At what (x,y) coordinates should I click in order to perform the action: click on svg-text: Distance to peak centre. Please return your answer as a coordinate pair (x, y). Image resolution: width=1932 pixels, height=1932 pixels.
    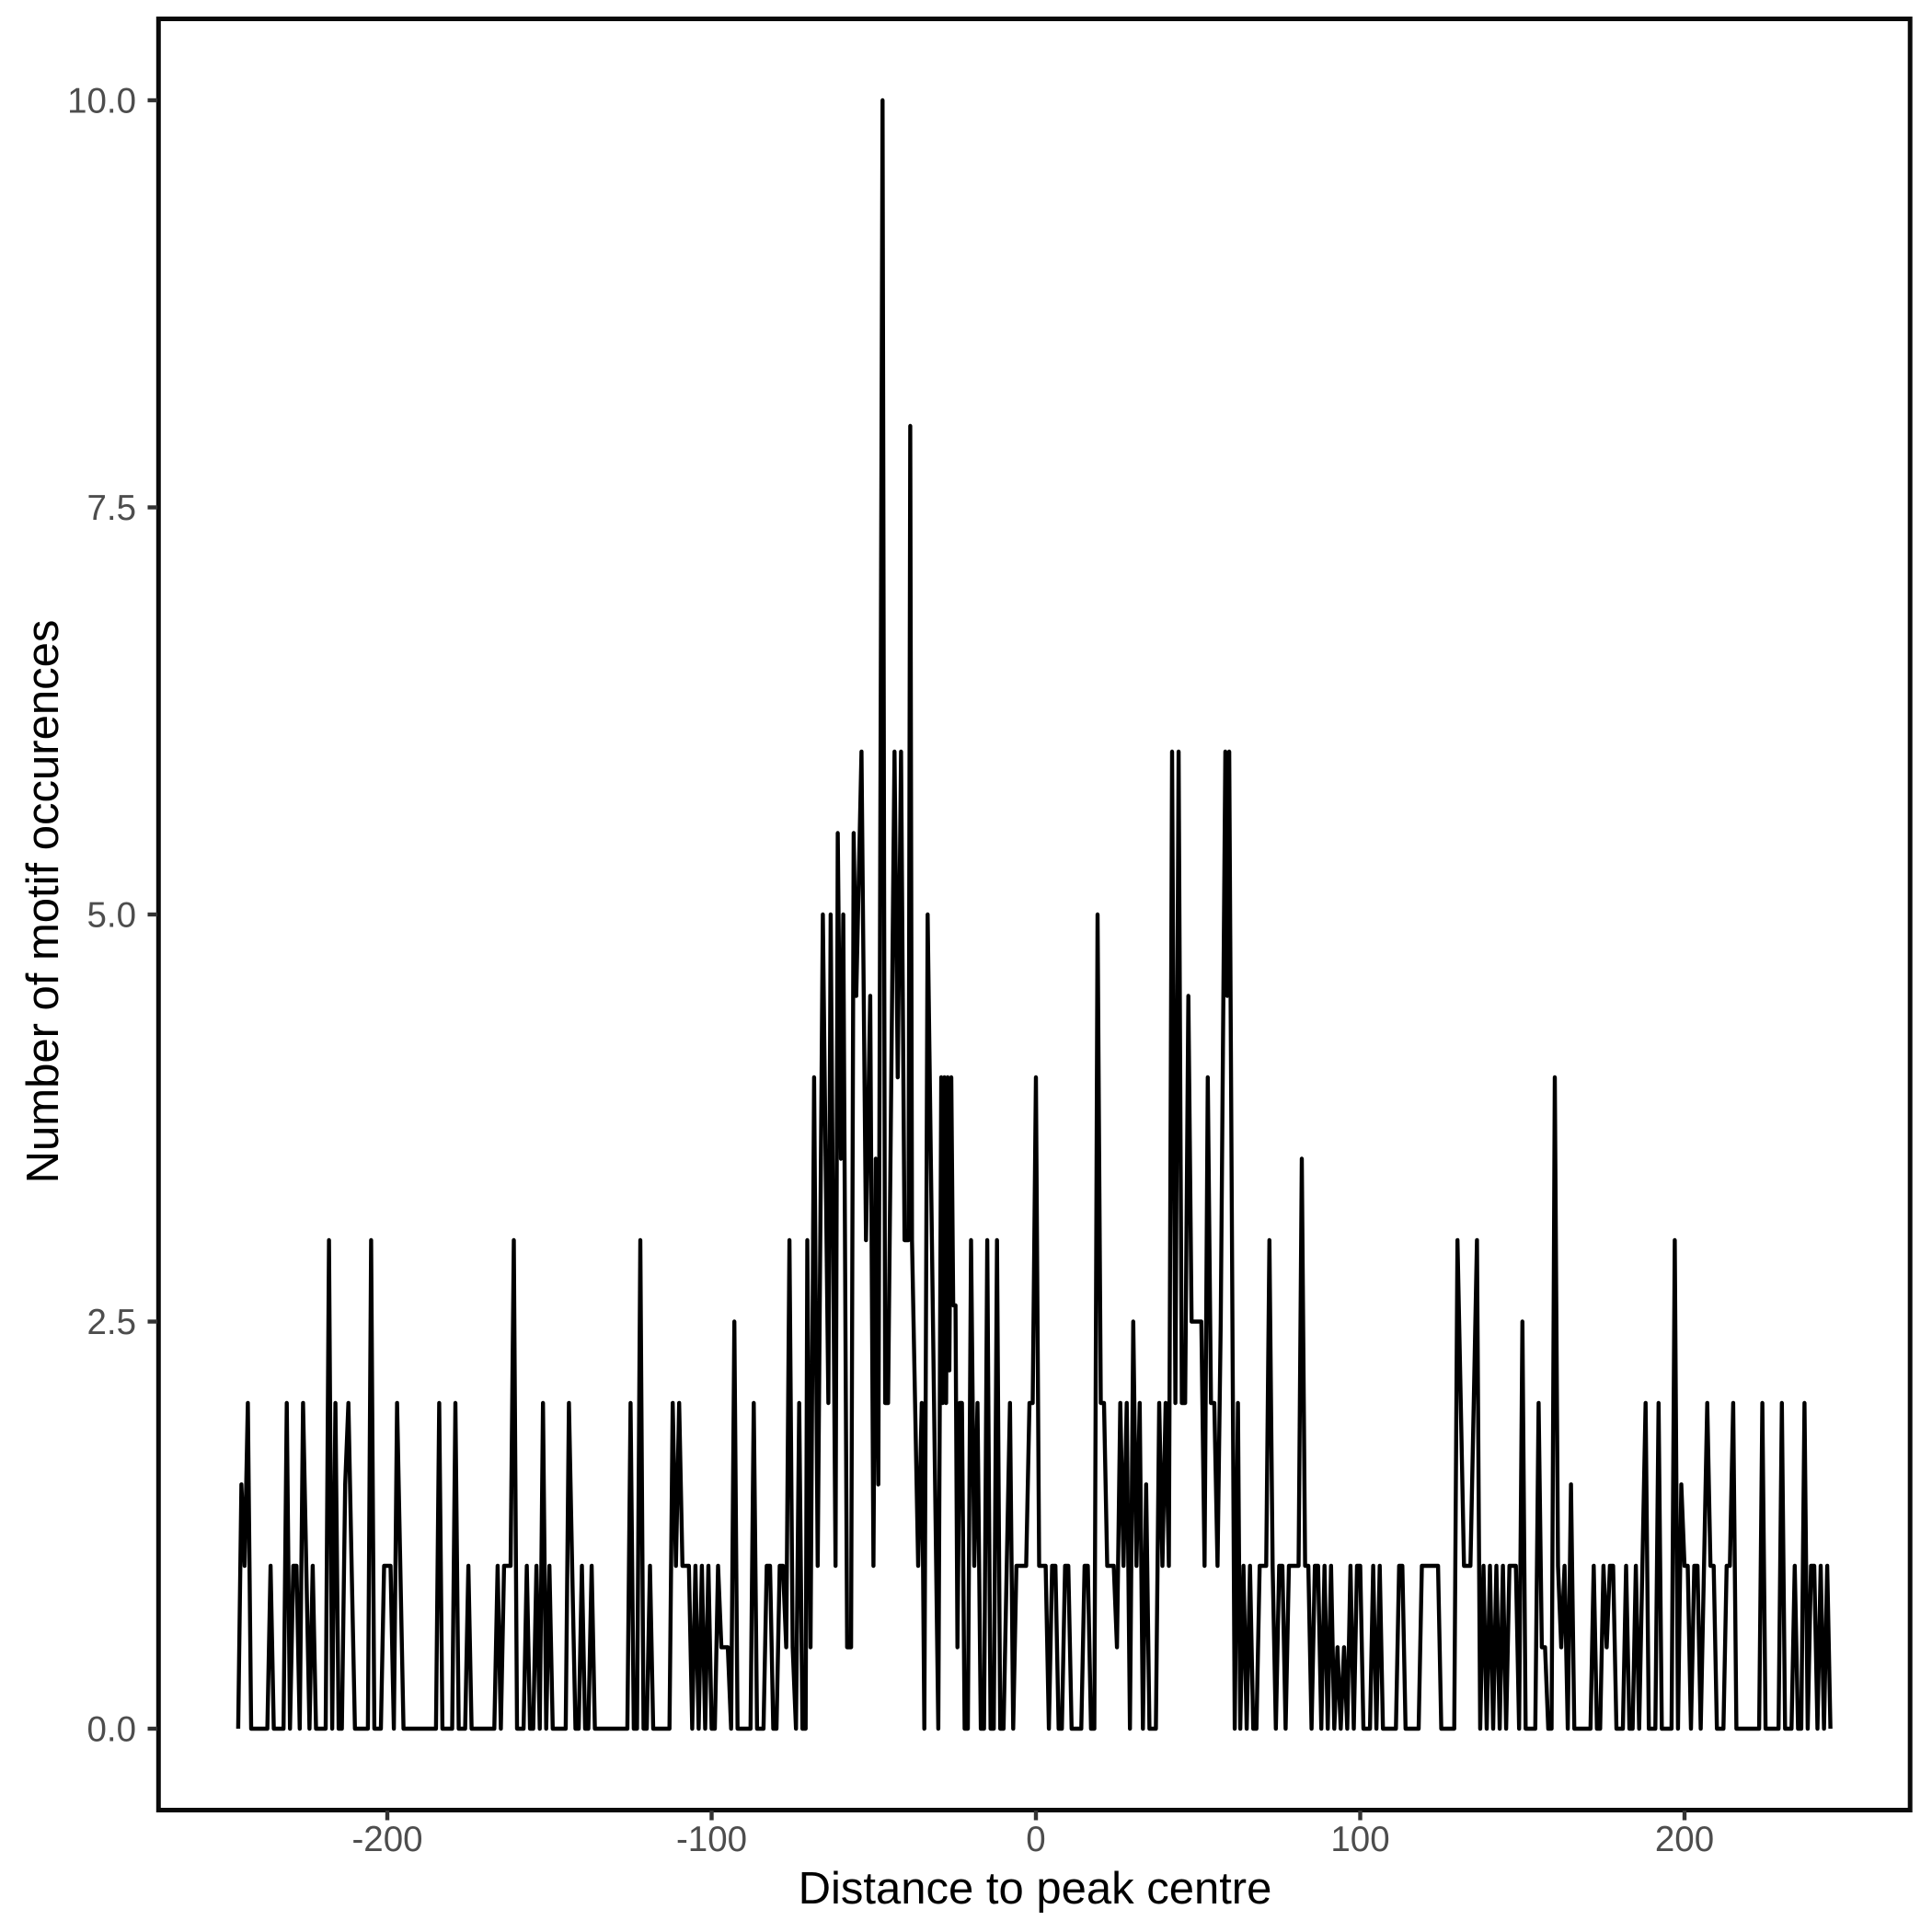
    Looking at the image, I should click on (1035, 1889).